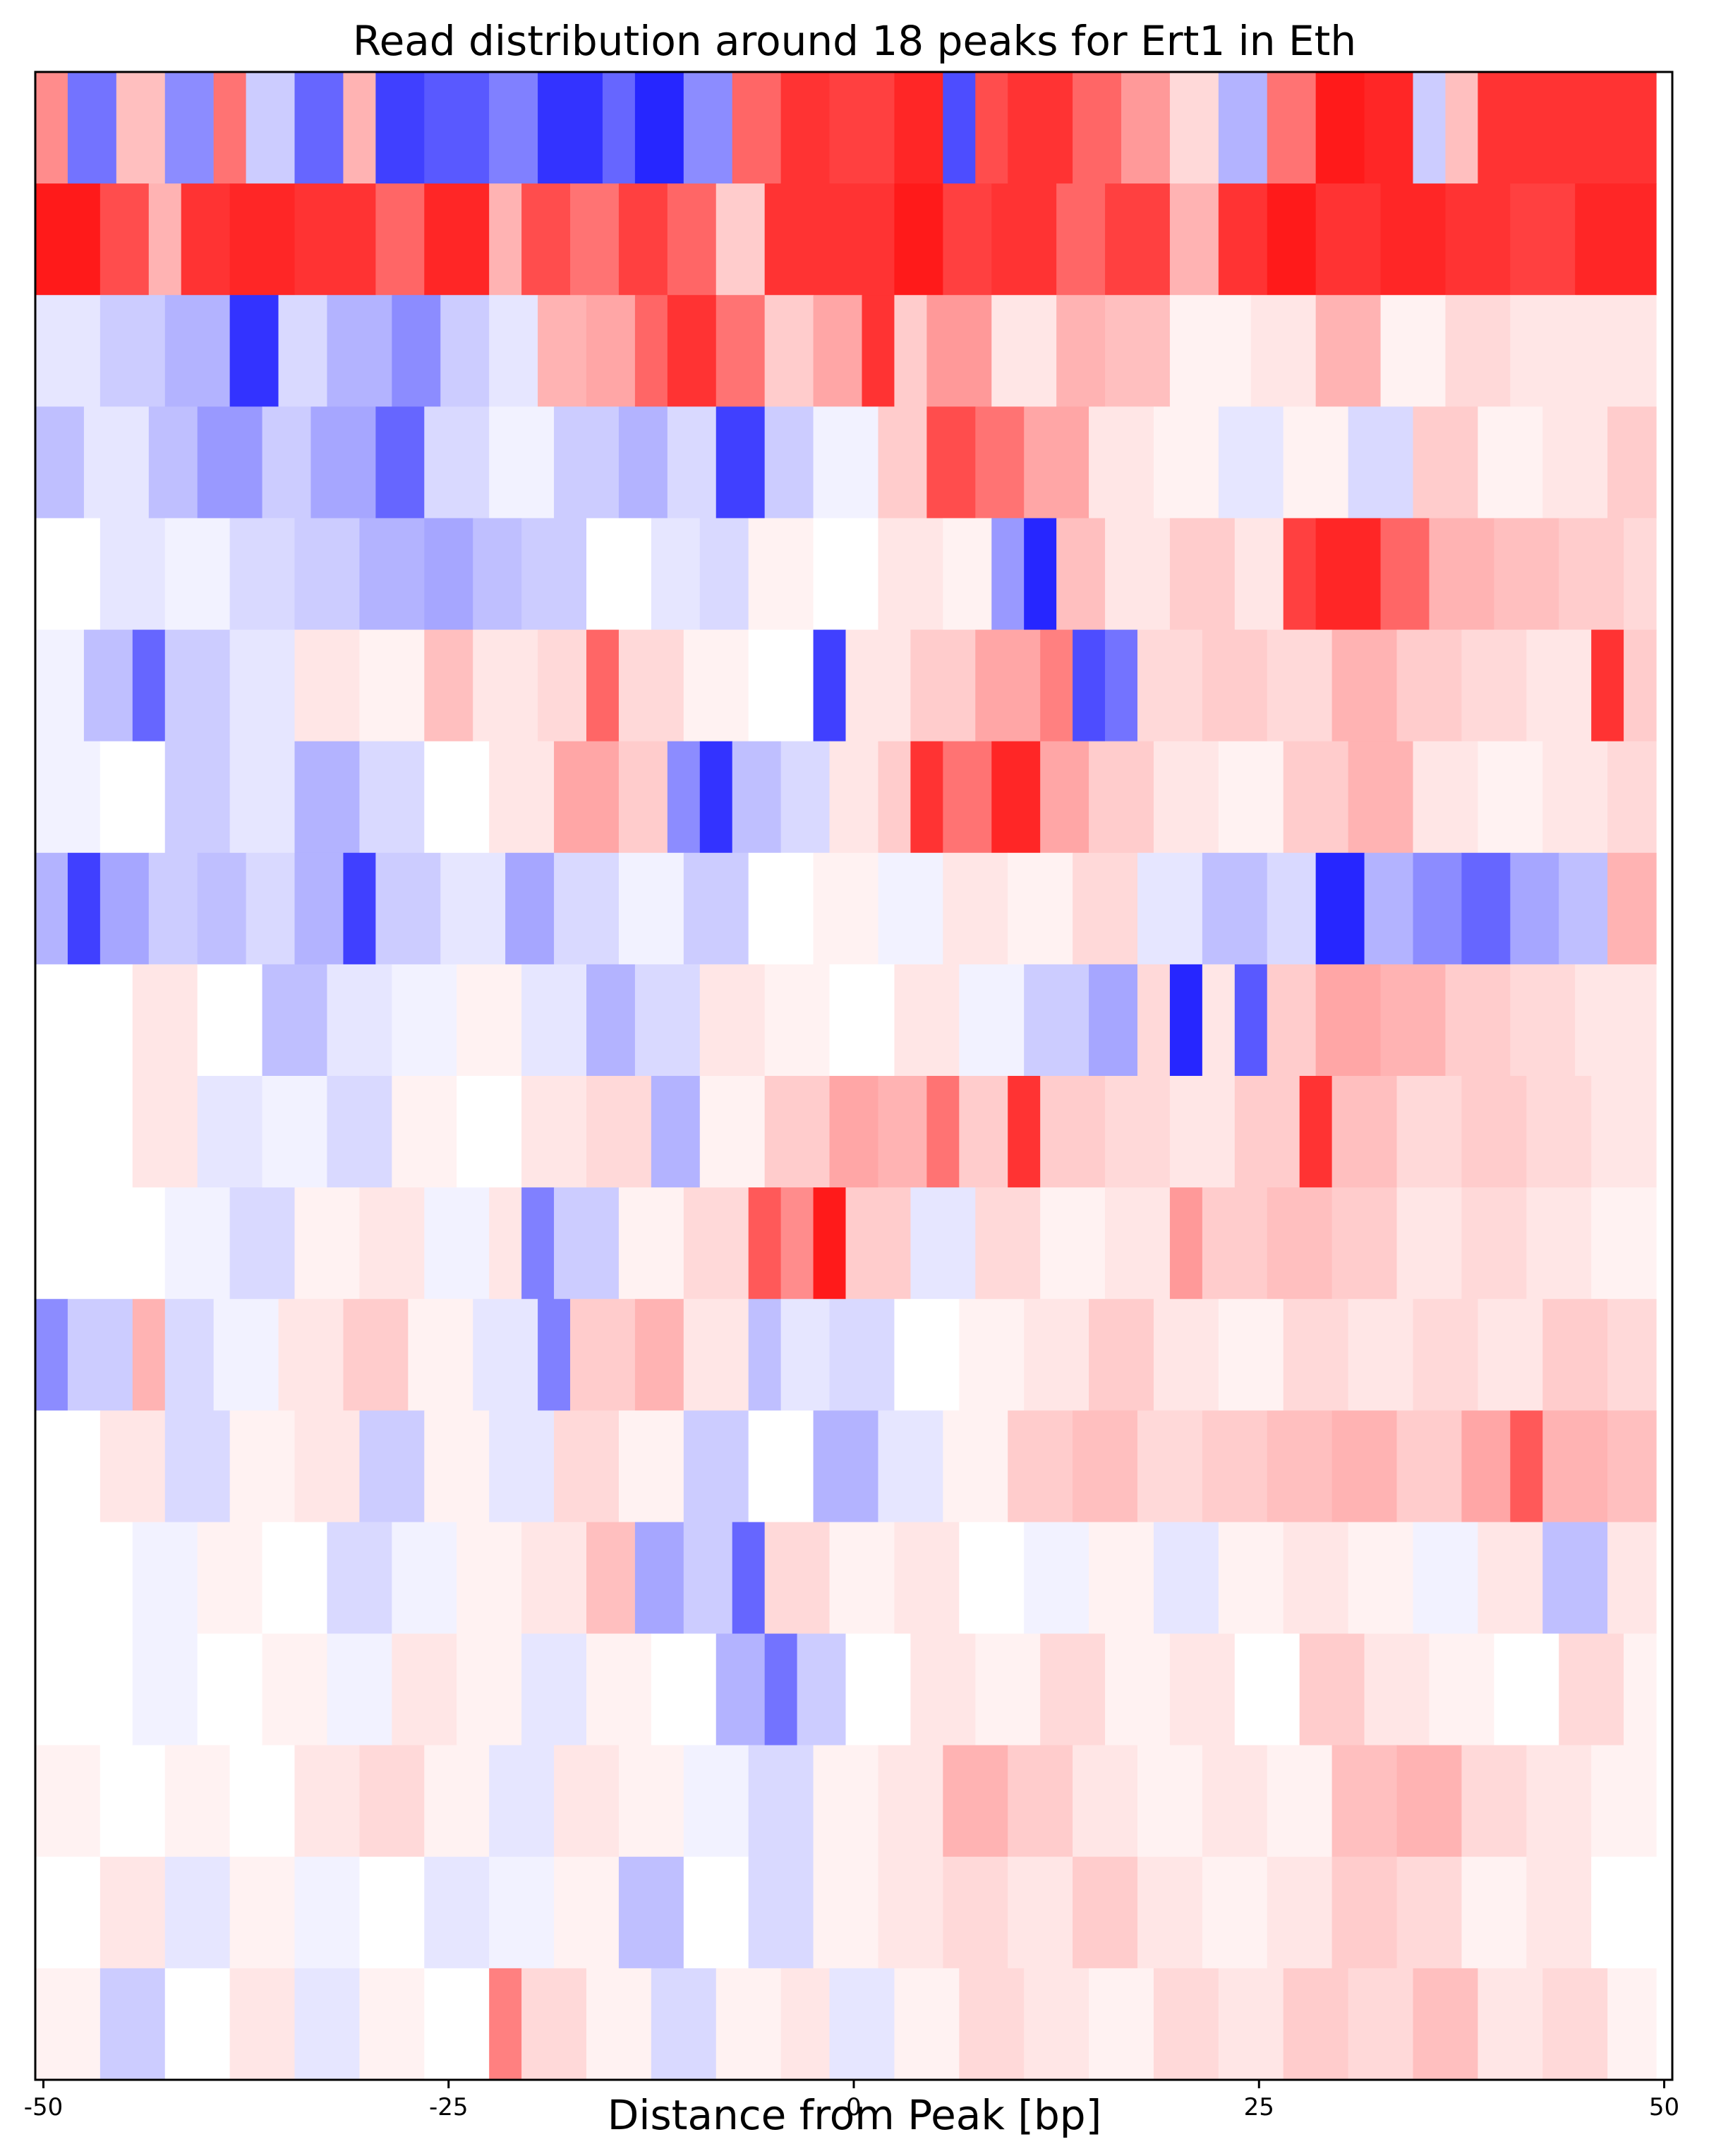 The height and width of the screenshot is (2156, 1709). I want to click on x-tick-label: 0, so click(854, 2107).